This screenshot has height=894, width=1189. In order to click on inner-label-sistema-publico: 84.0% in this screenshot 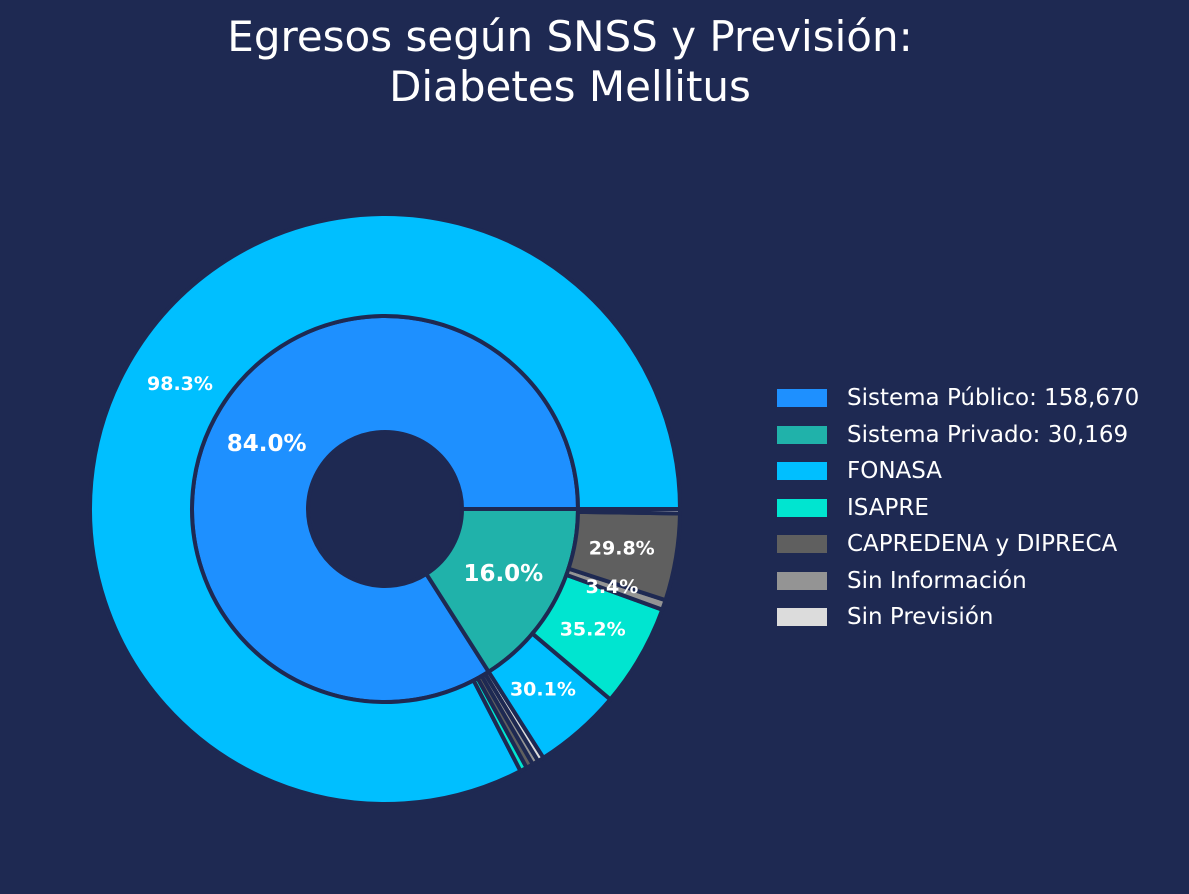, I will do `click(267, 444)`.